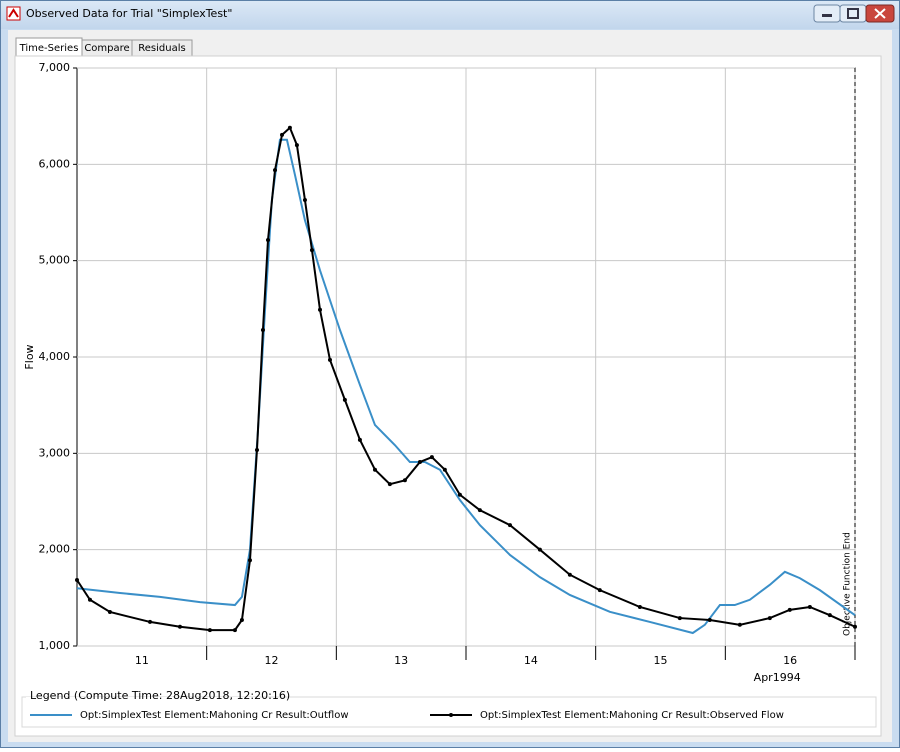 Image resolution: width=900 pixels, height=752 pixels. What do you see at coordinates (450, 15) in the screenshot?
I see `title-bar` at bounding box center [450, 15].